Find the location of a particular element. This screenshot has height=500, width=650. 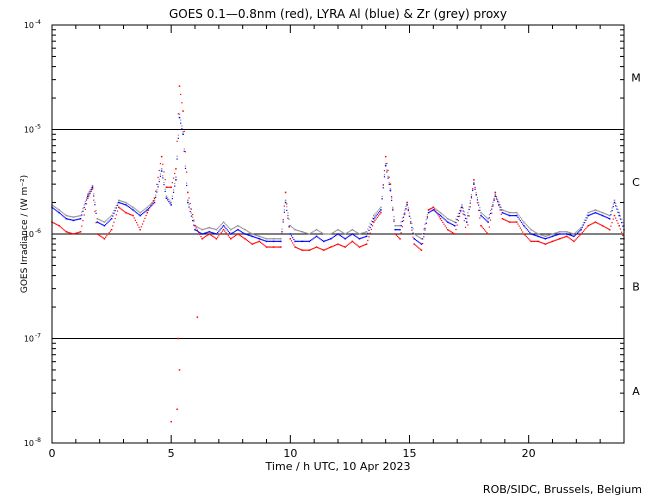

flare-class-labels: M C B A is located at coordinates (636, 234).